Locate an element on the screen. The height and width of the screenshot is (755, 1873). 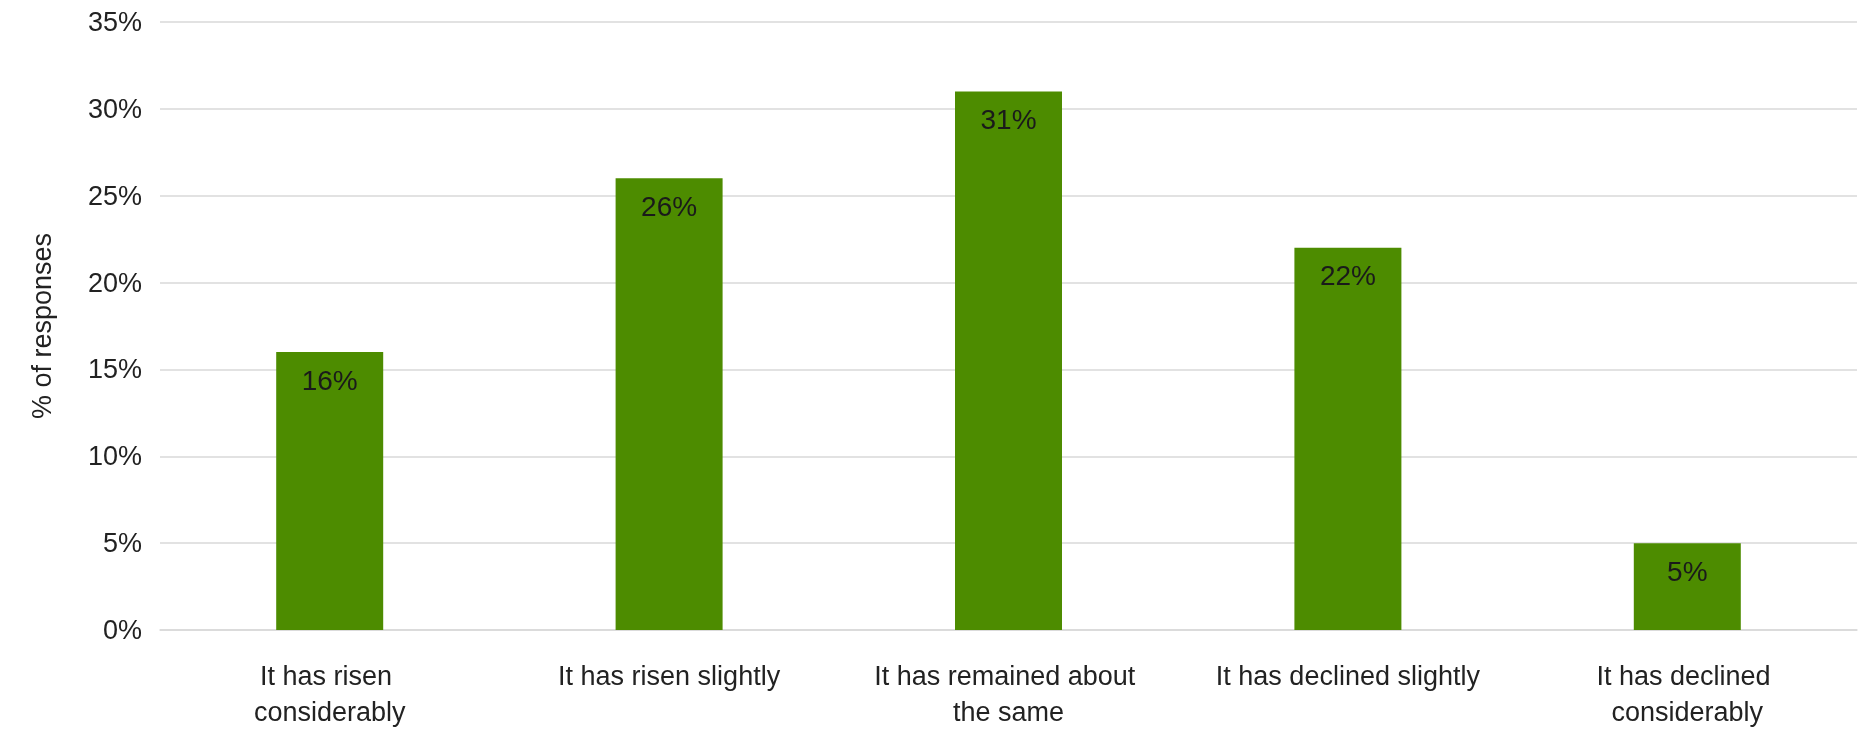
y-axis-title: % of responses is located at coordinates (41, 326).